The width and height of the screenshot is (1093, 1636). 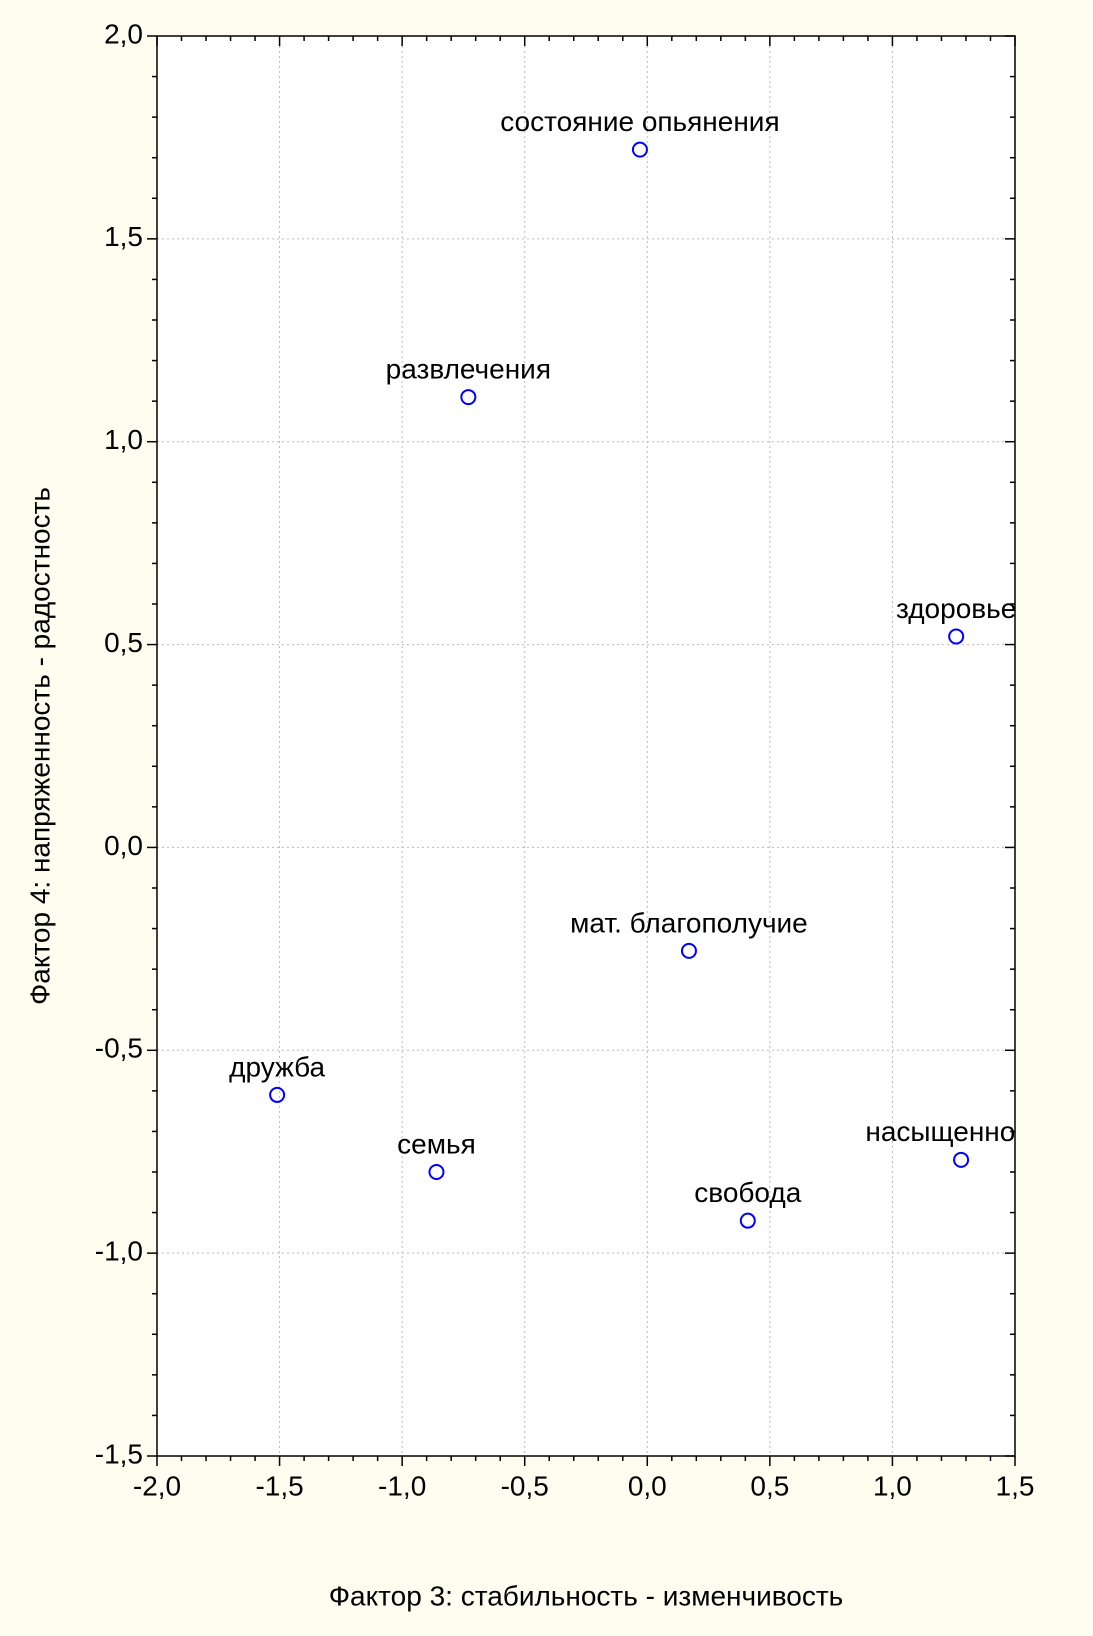 I want to click on y-tick-label: 0,0, so click(x=123, y=845).